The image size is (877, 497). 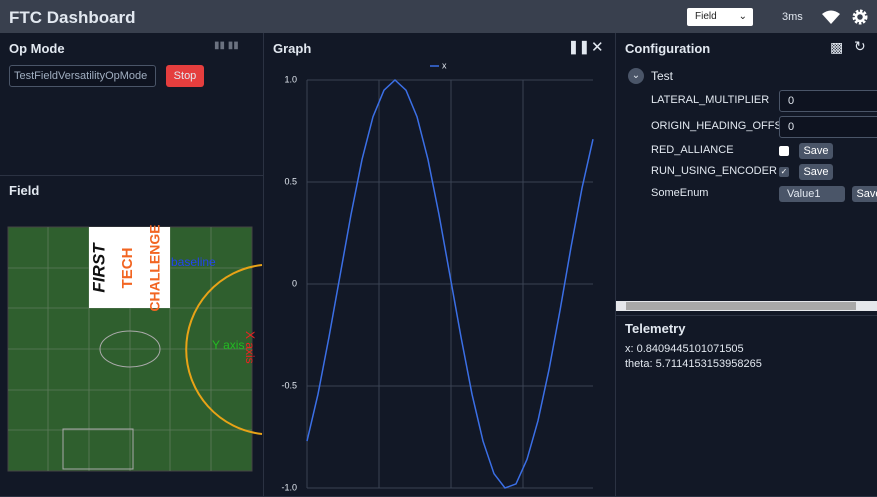 What do you see at coordinates (860, 17) in the screenshot?
I see `settings-icon` at bounding box center [860, 17].